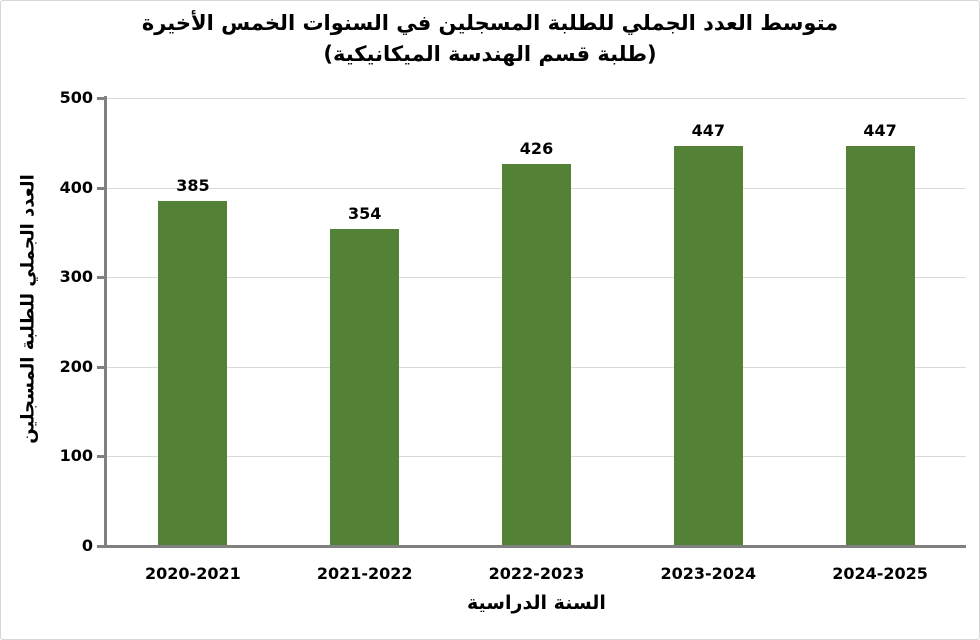  What do you see at coordinates (536, 98) in the screenshot?
I see `y-gridline` at bounding box center [536, 98].